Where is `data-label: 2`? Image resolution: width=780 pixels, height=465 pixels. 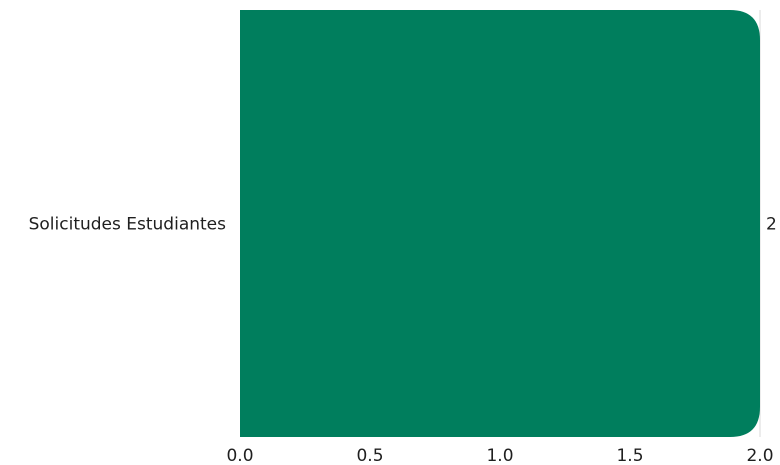
data-label: 2 is located at coordinates (771, 225).